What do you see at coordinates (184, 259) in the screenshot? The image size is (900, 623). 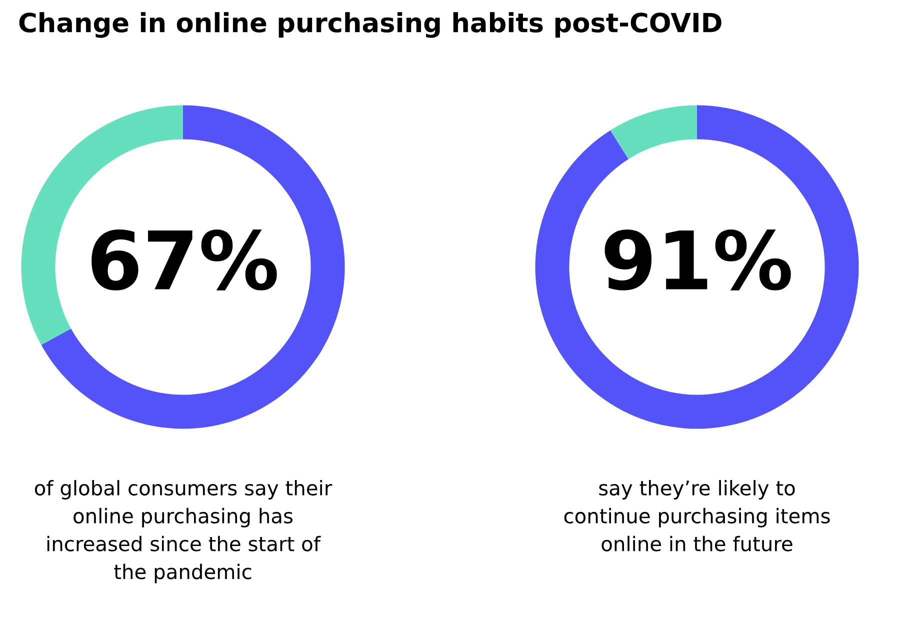 I see `data-label: 67%` at bounding box center [184, 259].